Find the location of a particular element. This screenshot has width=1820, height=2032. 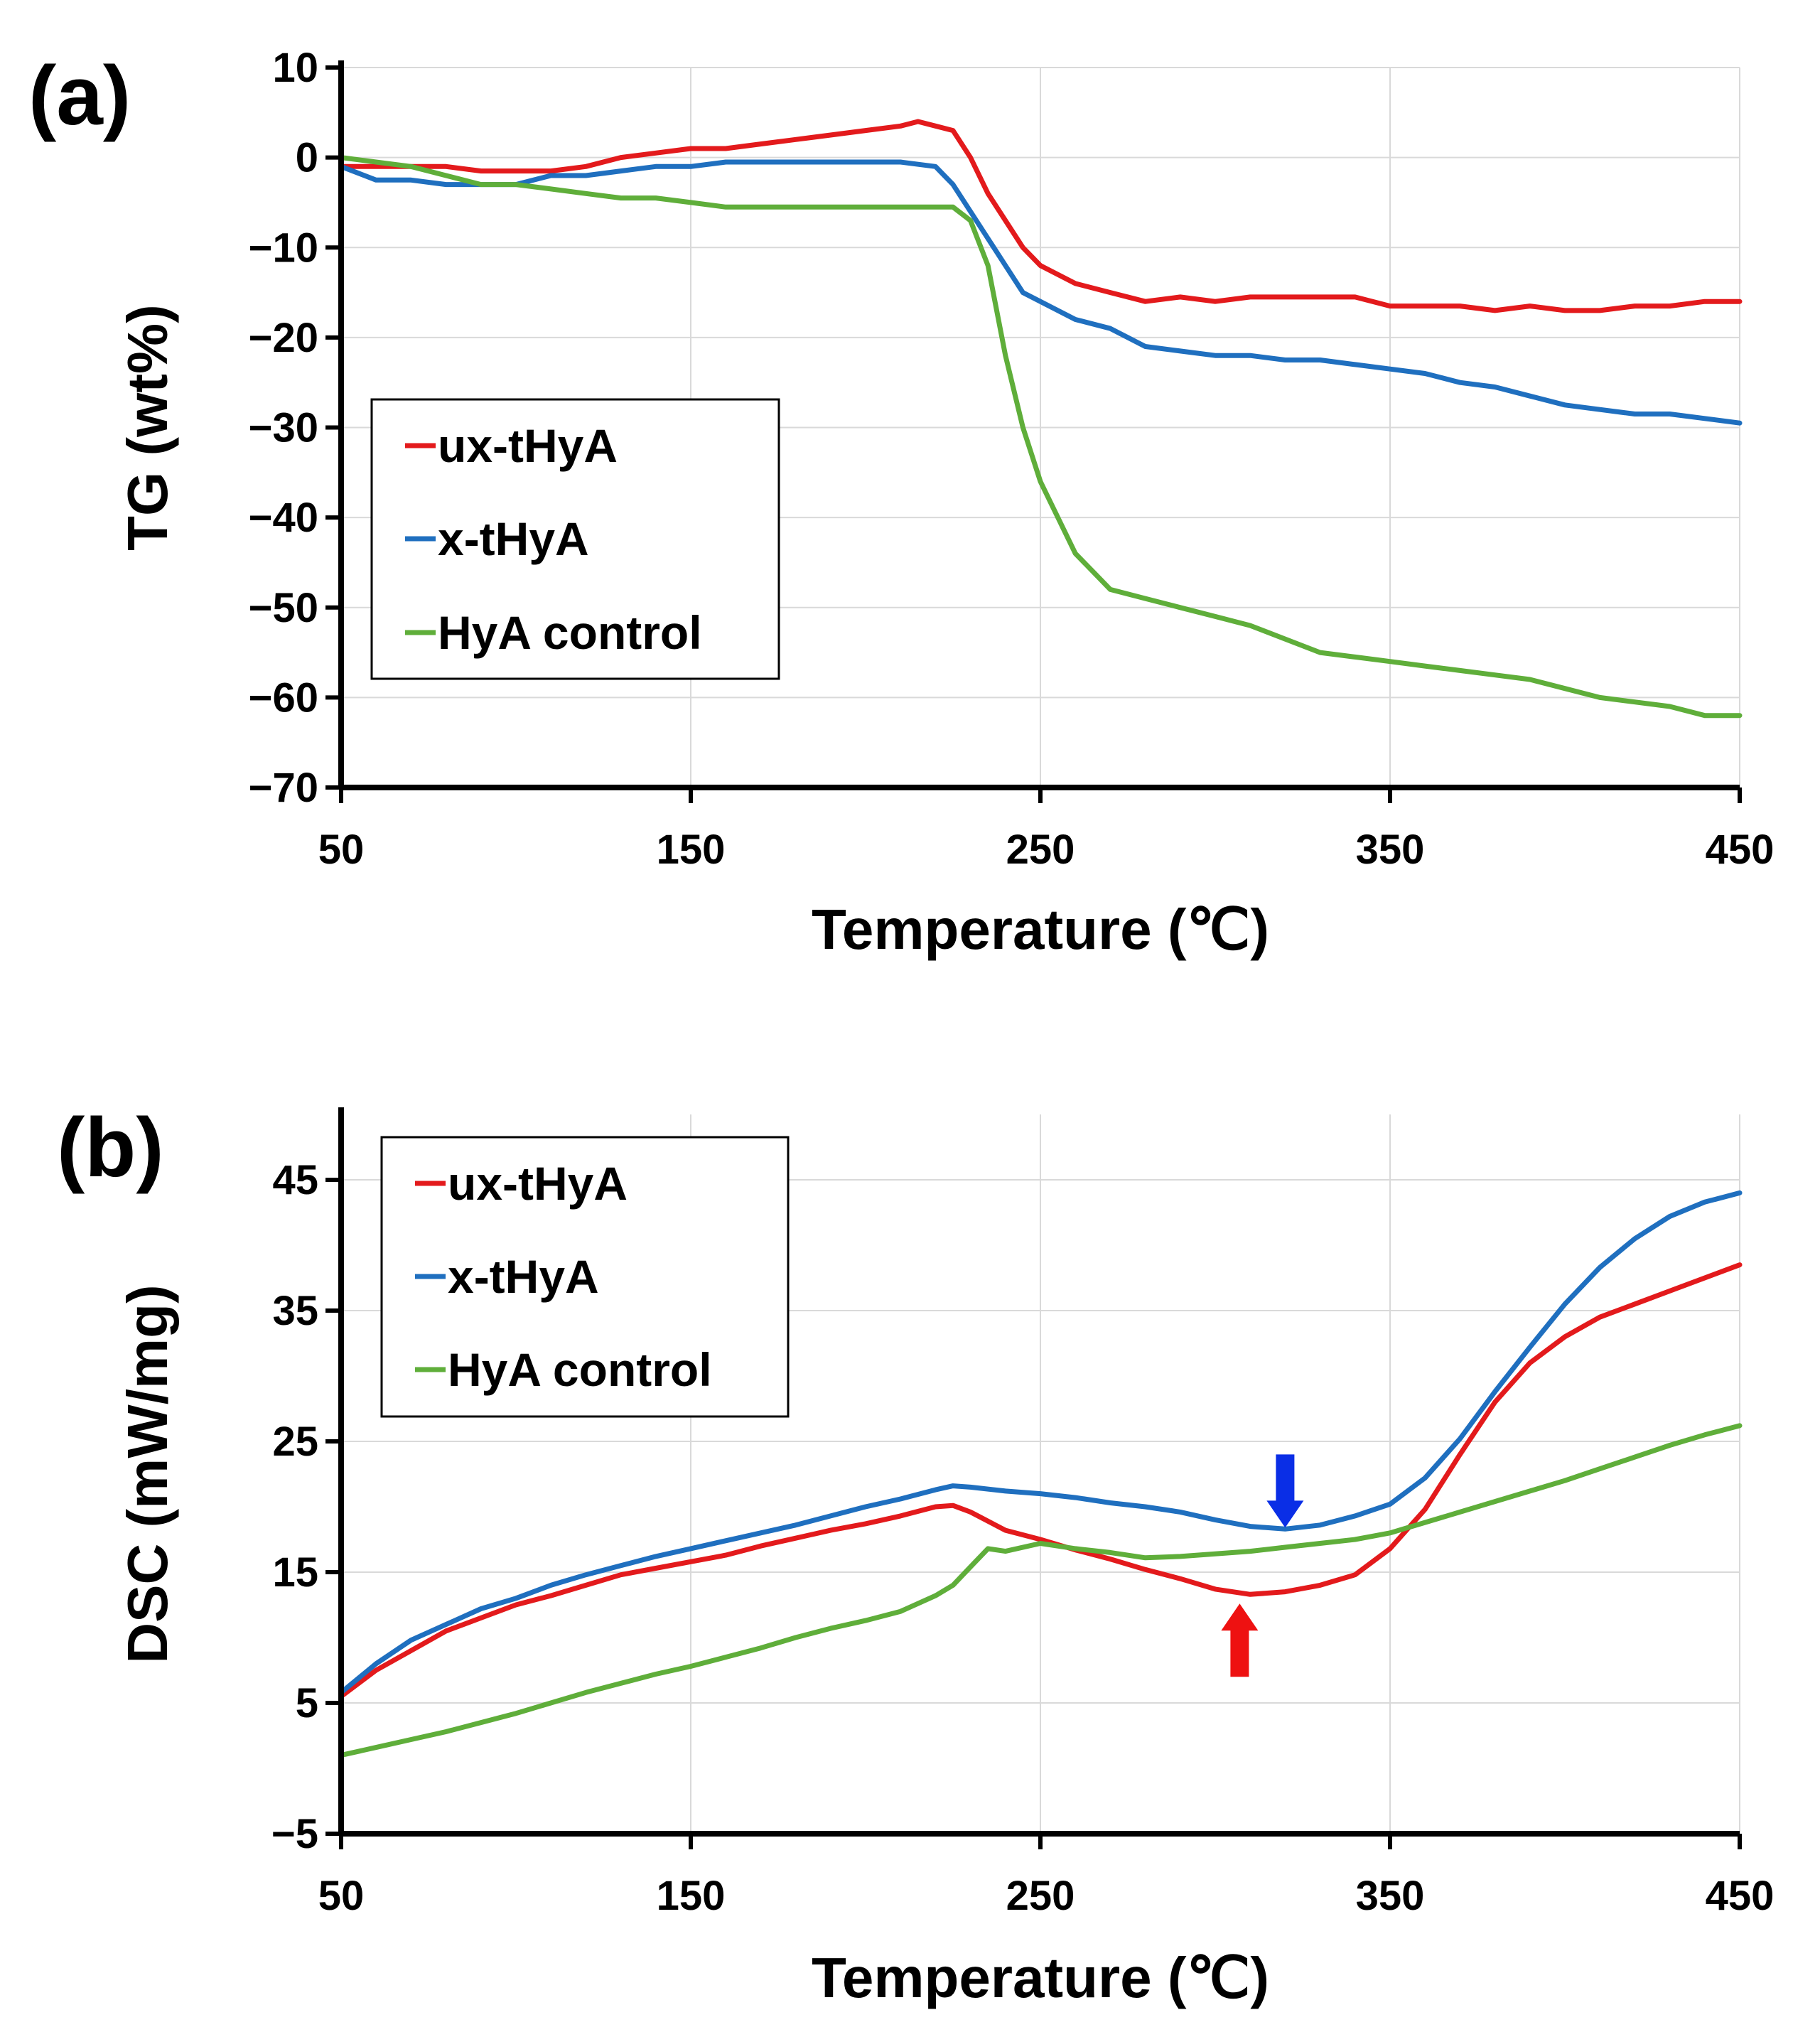

y-tick-label: −30 is located at coordinates (283, 428).